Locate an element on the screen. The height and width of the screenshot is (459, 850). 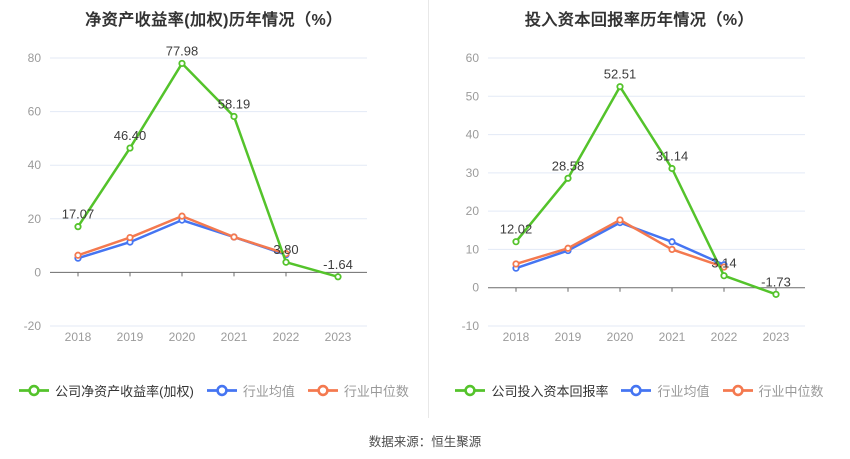
legend-item-company: 公司投入资本回报率 is located at coordinates (531, 390).